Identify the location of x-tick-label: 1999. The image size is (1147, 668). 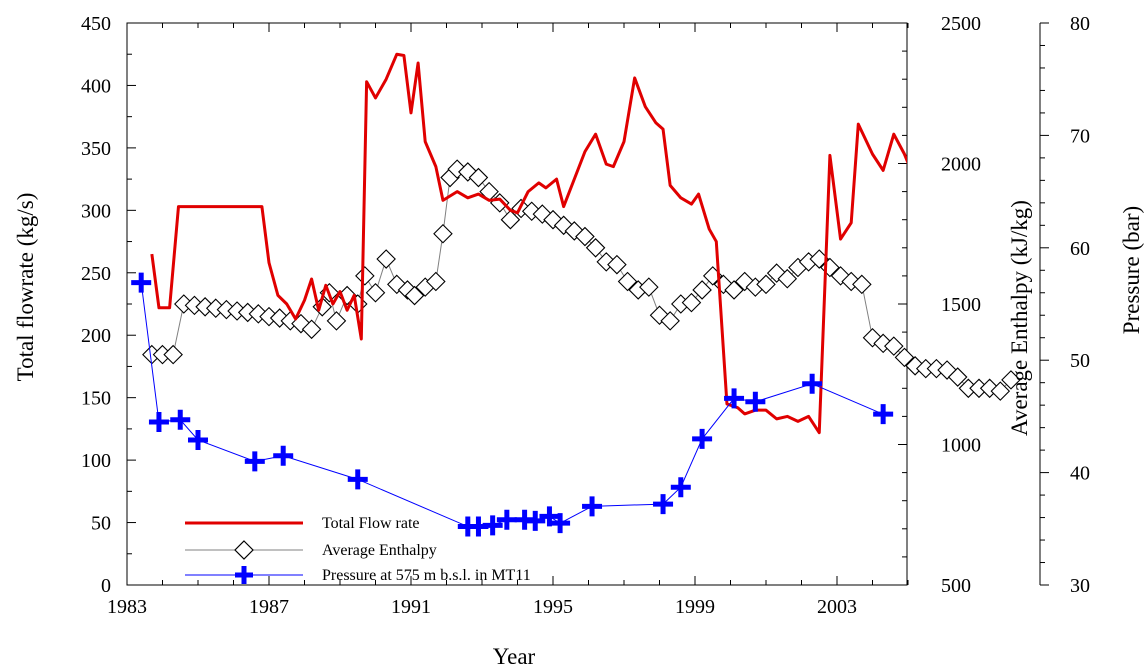
(695, 607).